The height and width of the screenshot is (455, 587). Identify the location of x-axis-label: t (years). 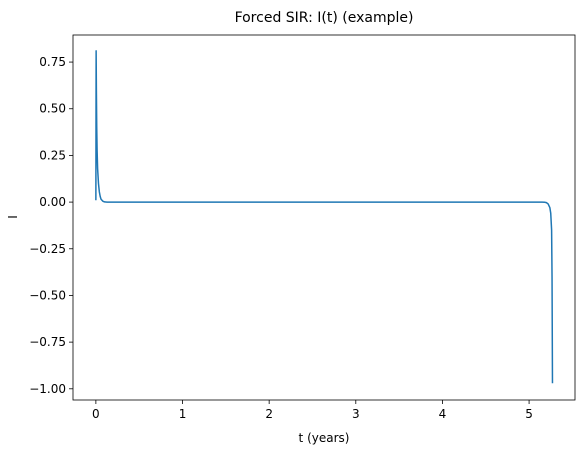
(324, 438).